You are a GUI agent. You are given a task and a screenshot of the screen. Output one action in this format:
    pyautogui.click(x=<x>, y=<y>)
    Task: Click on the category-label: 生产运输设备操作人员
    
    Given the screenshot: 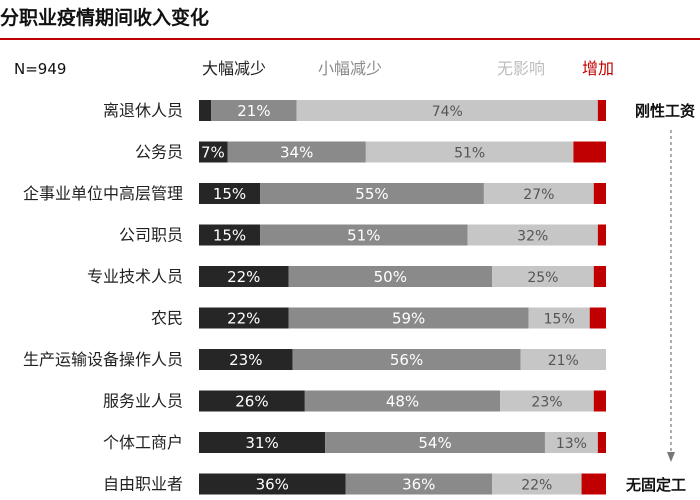 What is the action you would take?
    pyautogui.click(x=103, y=359)
    